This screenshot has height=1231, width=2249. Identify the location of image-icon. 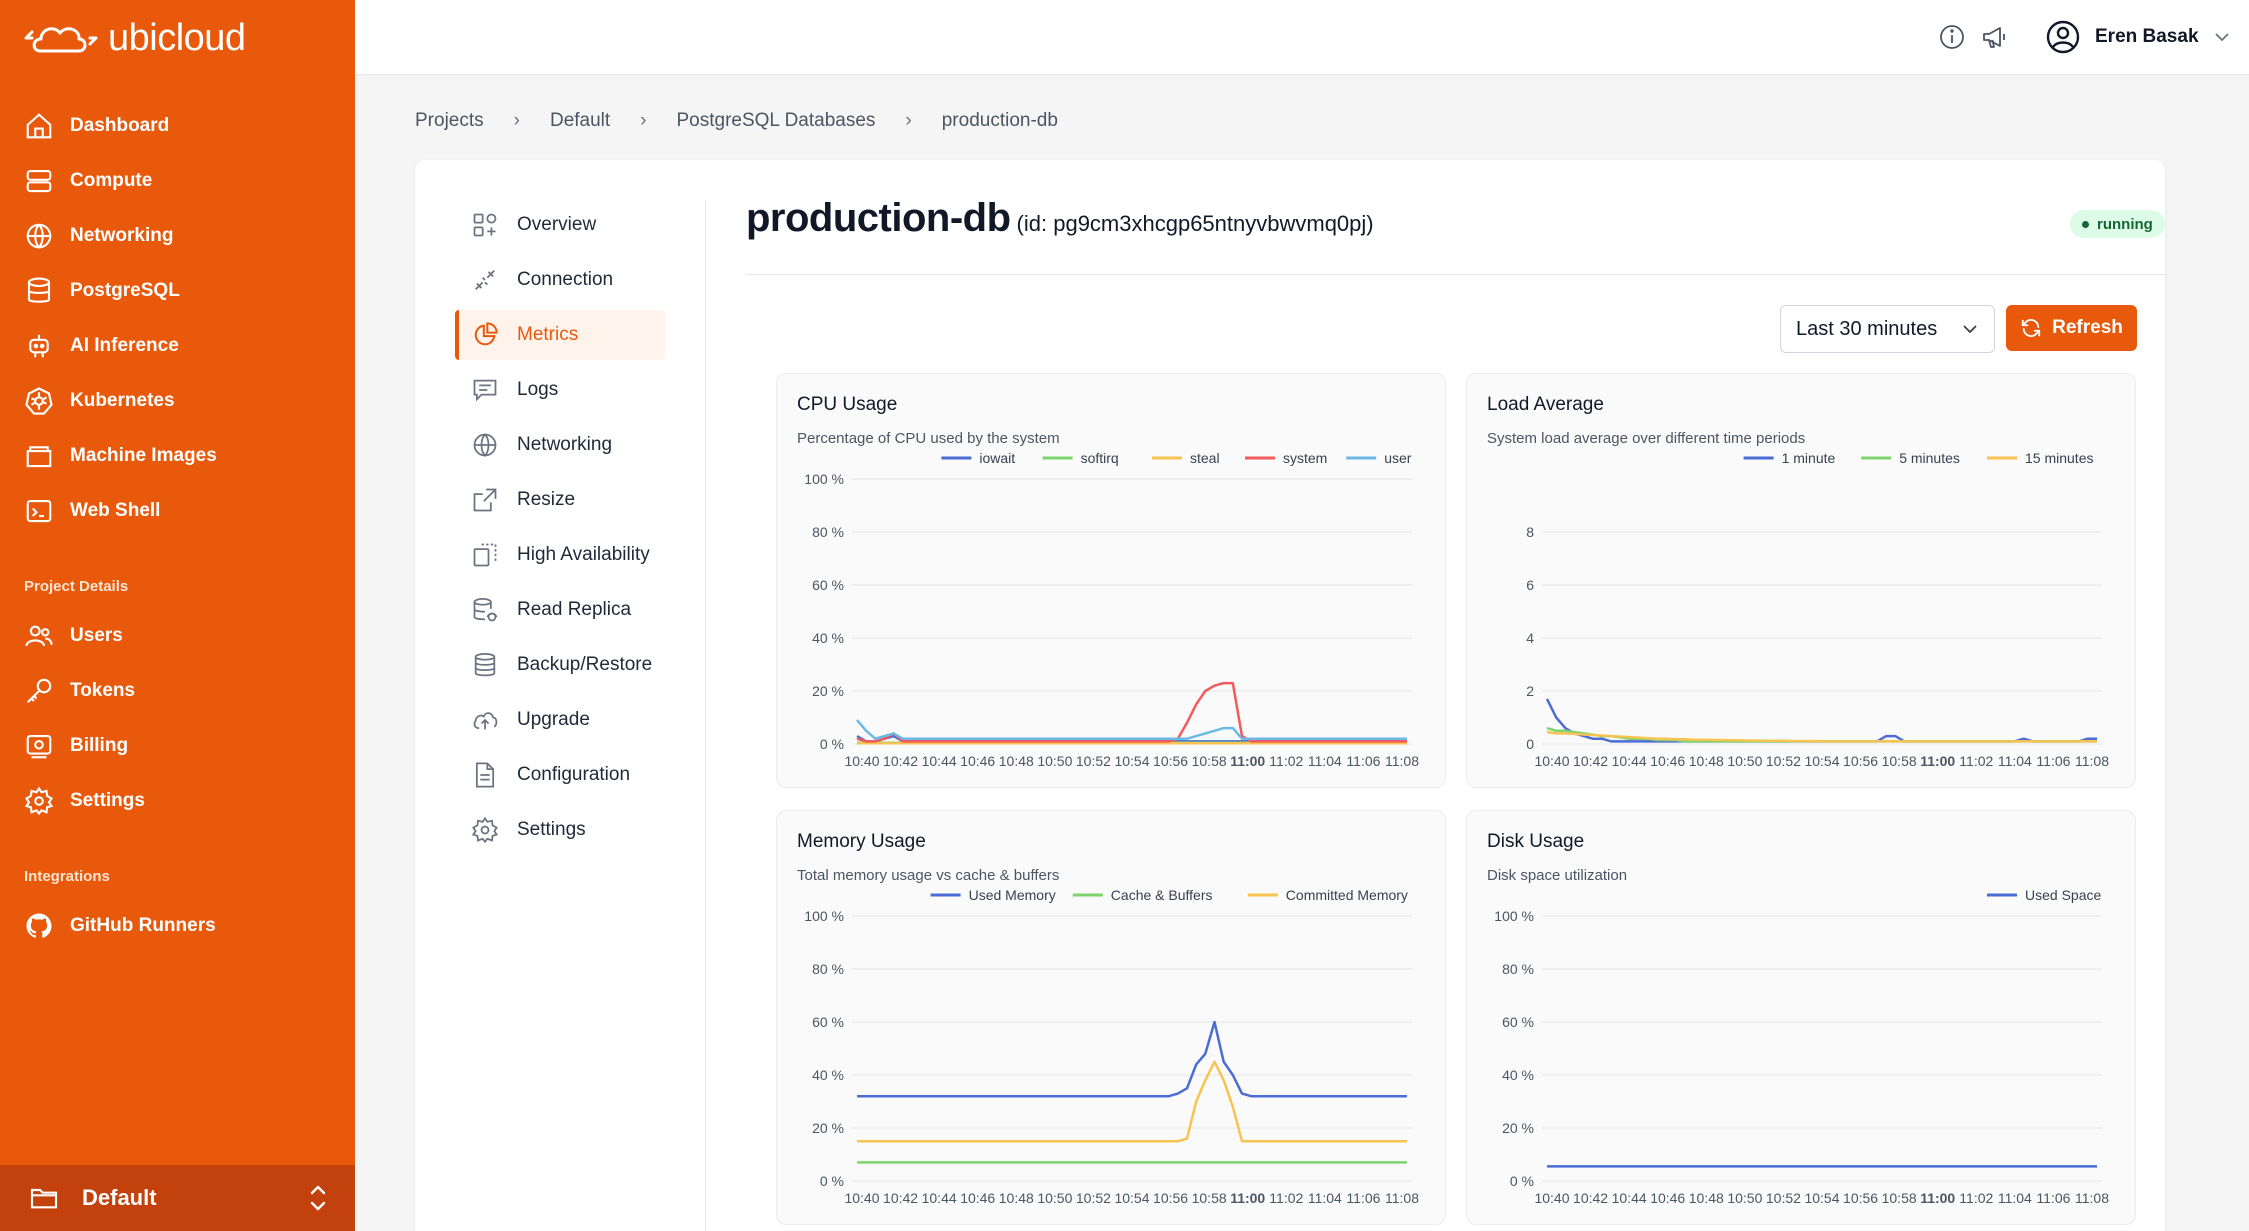
(39, 457).